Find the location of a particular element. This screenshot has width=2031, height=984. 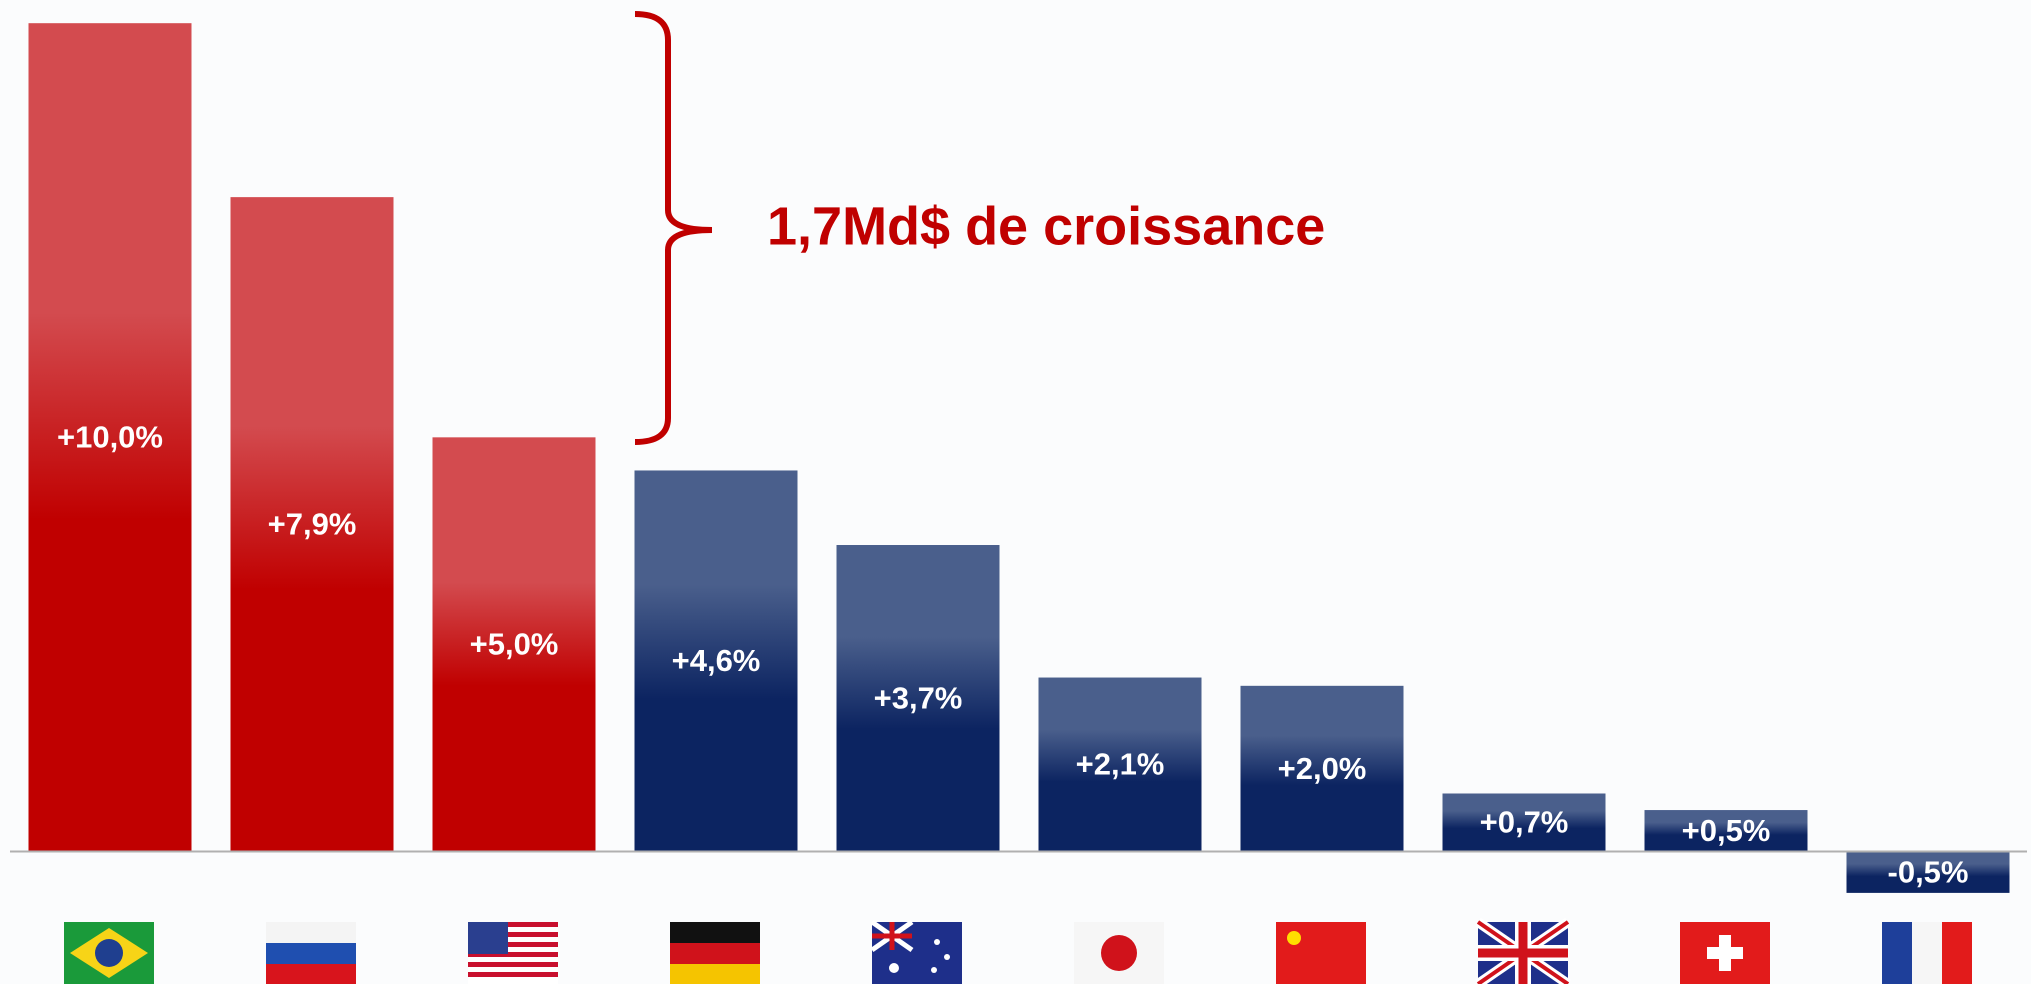

value-label: +5,0% is located at coordinates (514, 644).